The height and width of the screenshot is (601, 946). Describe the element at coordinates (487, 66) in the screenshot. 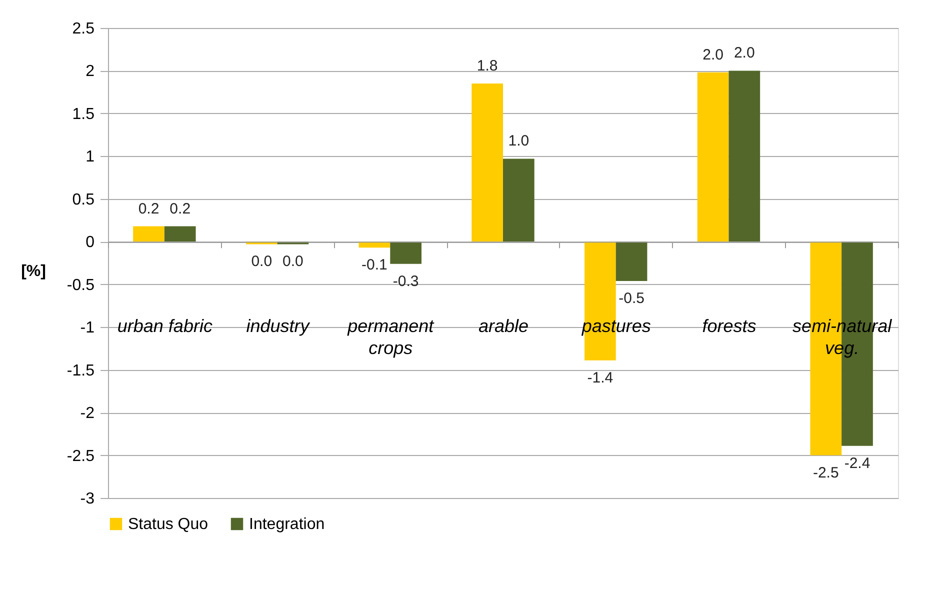

I see `data-label: 1.8` at that location.